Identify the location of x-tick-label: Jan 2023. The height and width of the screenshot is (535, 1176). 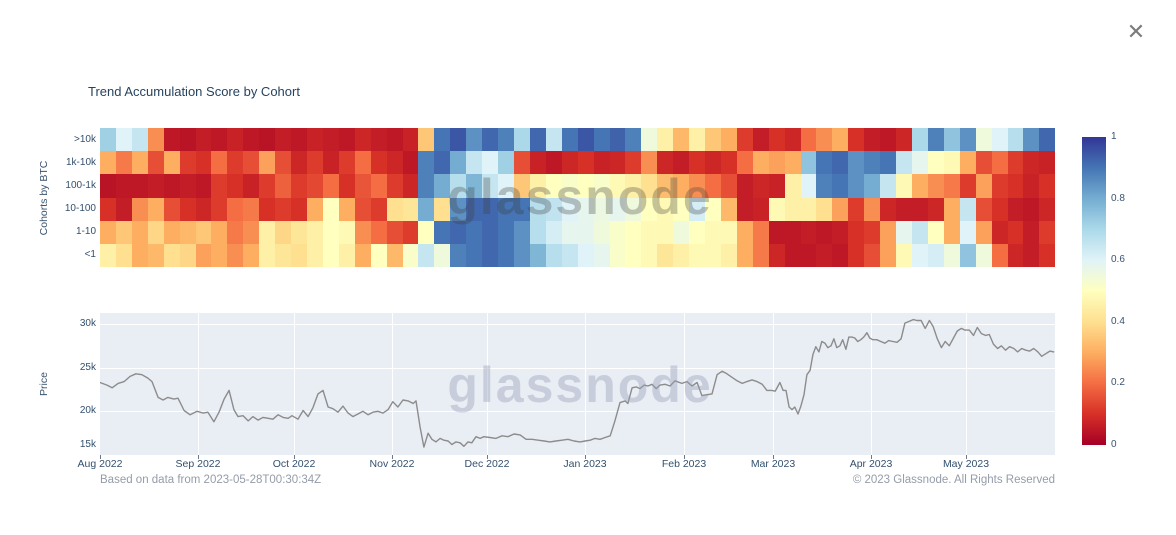
(585, 464).